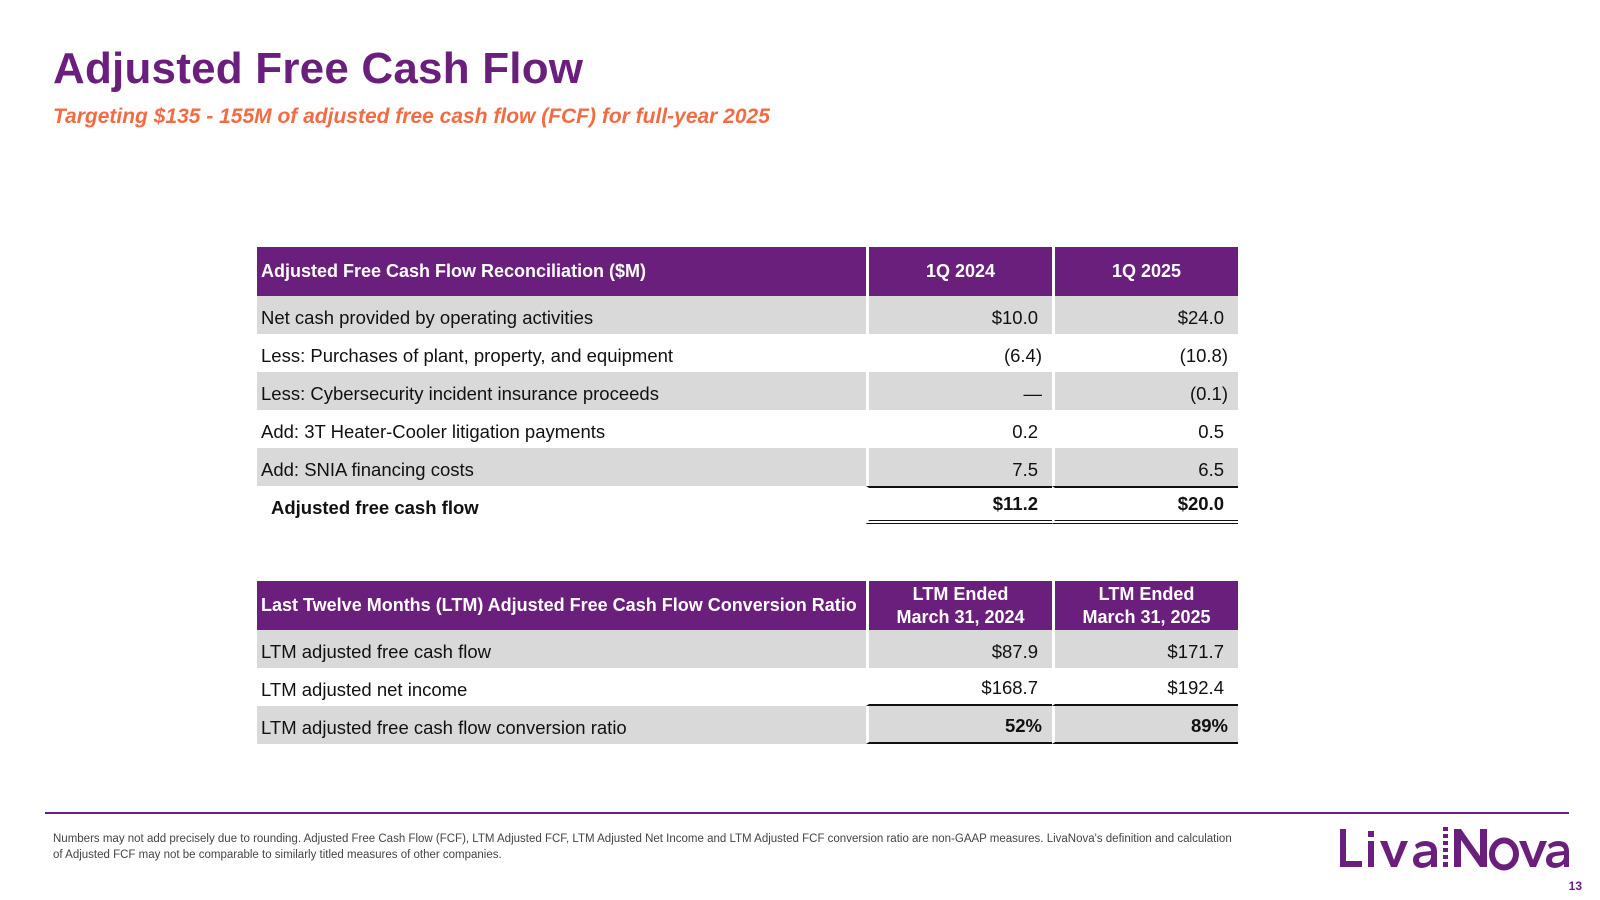  What do you see at coordinates (1145, 353) in the screenshot?
I see `value-1q-2025: (10.8)` at bounding box center [1145, 353].